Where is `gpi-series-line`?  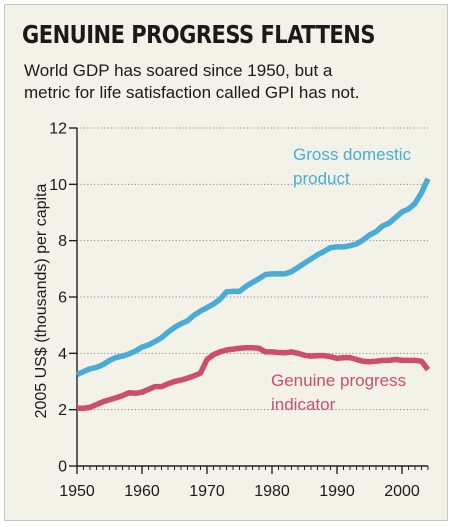 gpi-series-line is located at coordinates (254, 378).